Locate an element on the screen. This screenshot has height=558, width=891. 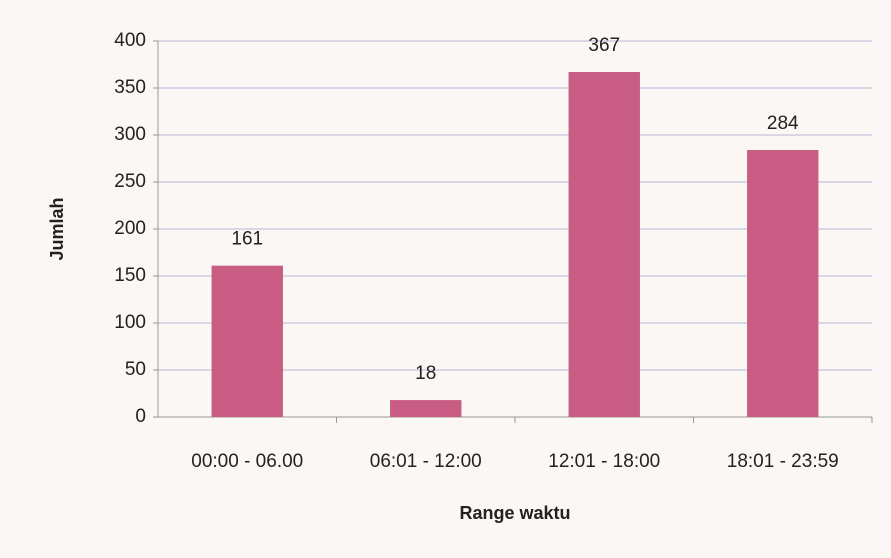
y-tick-label: 50 is located at coordinates (135, 369).